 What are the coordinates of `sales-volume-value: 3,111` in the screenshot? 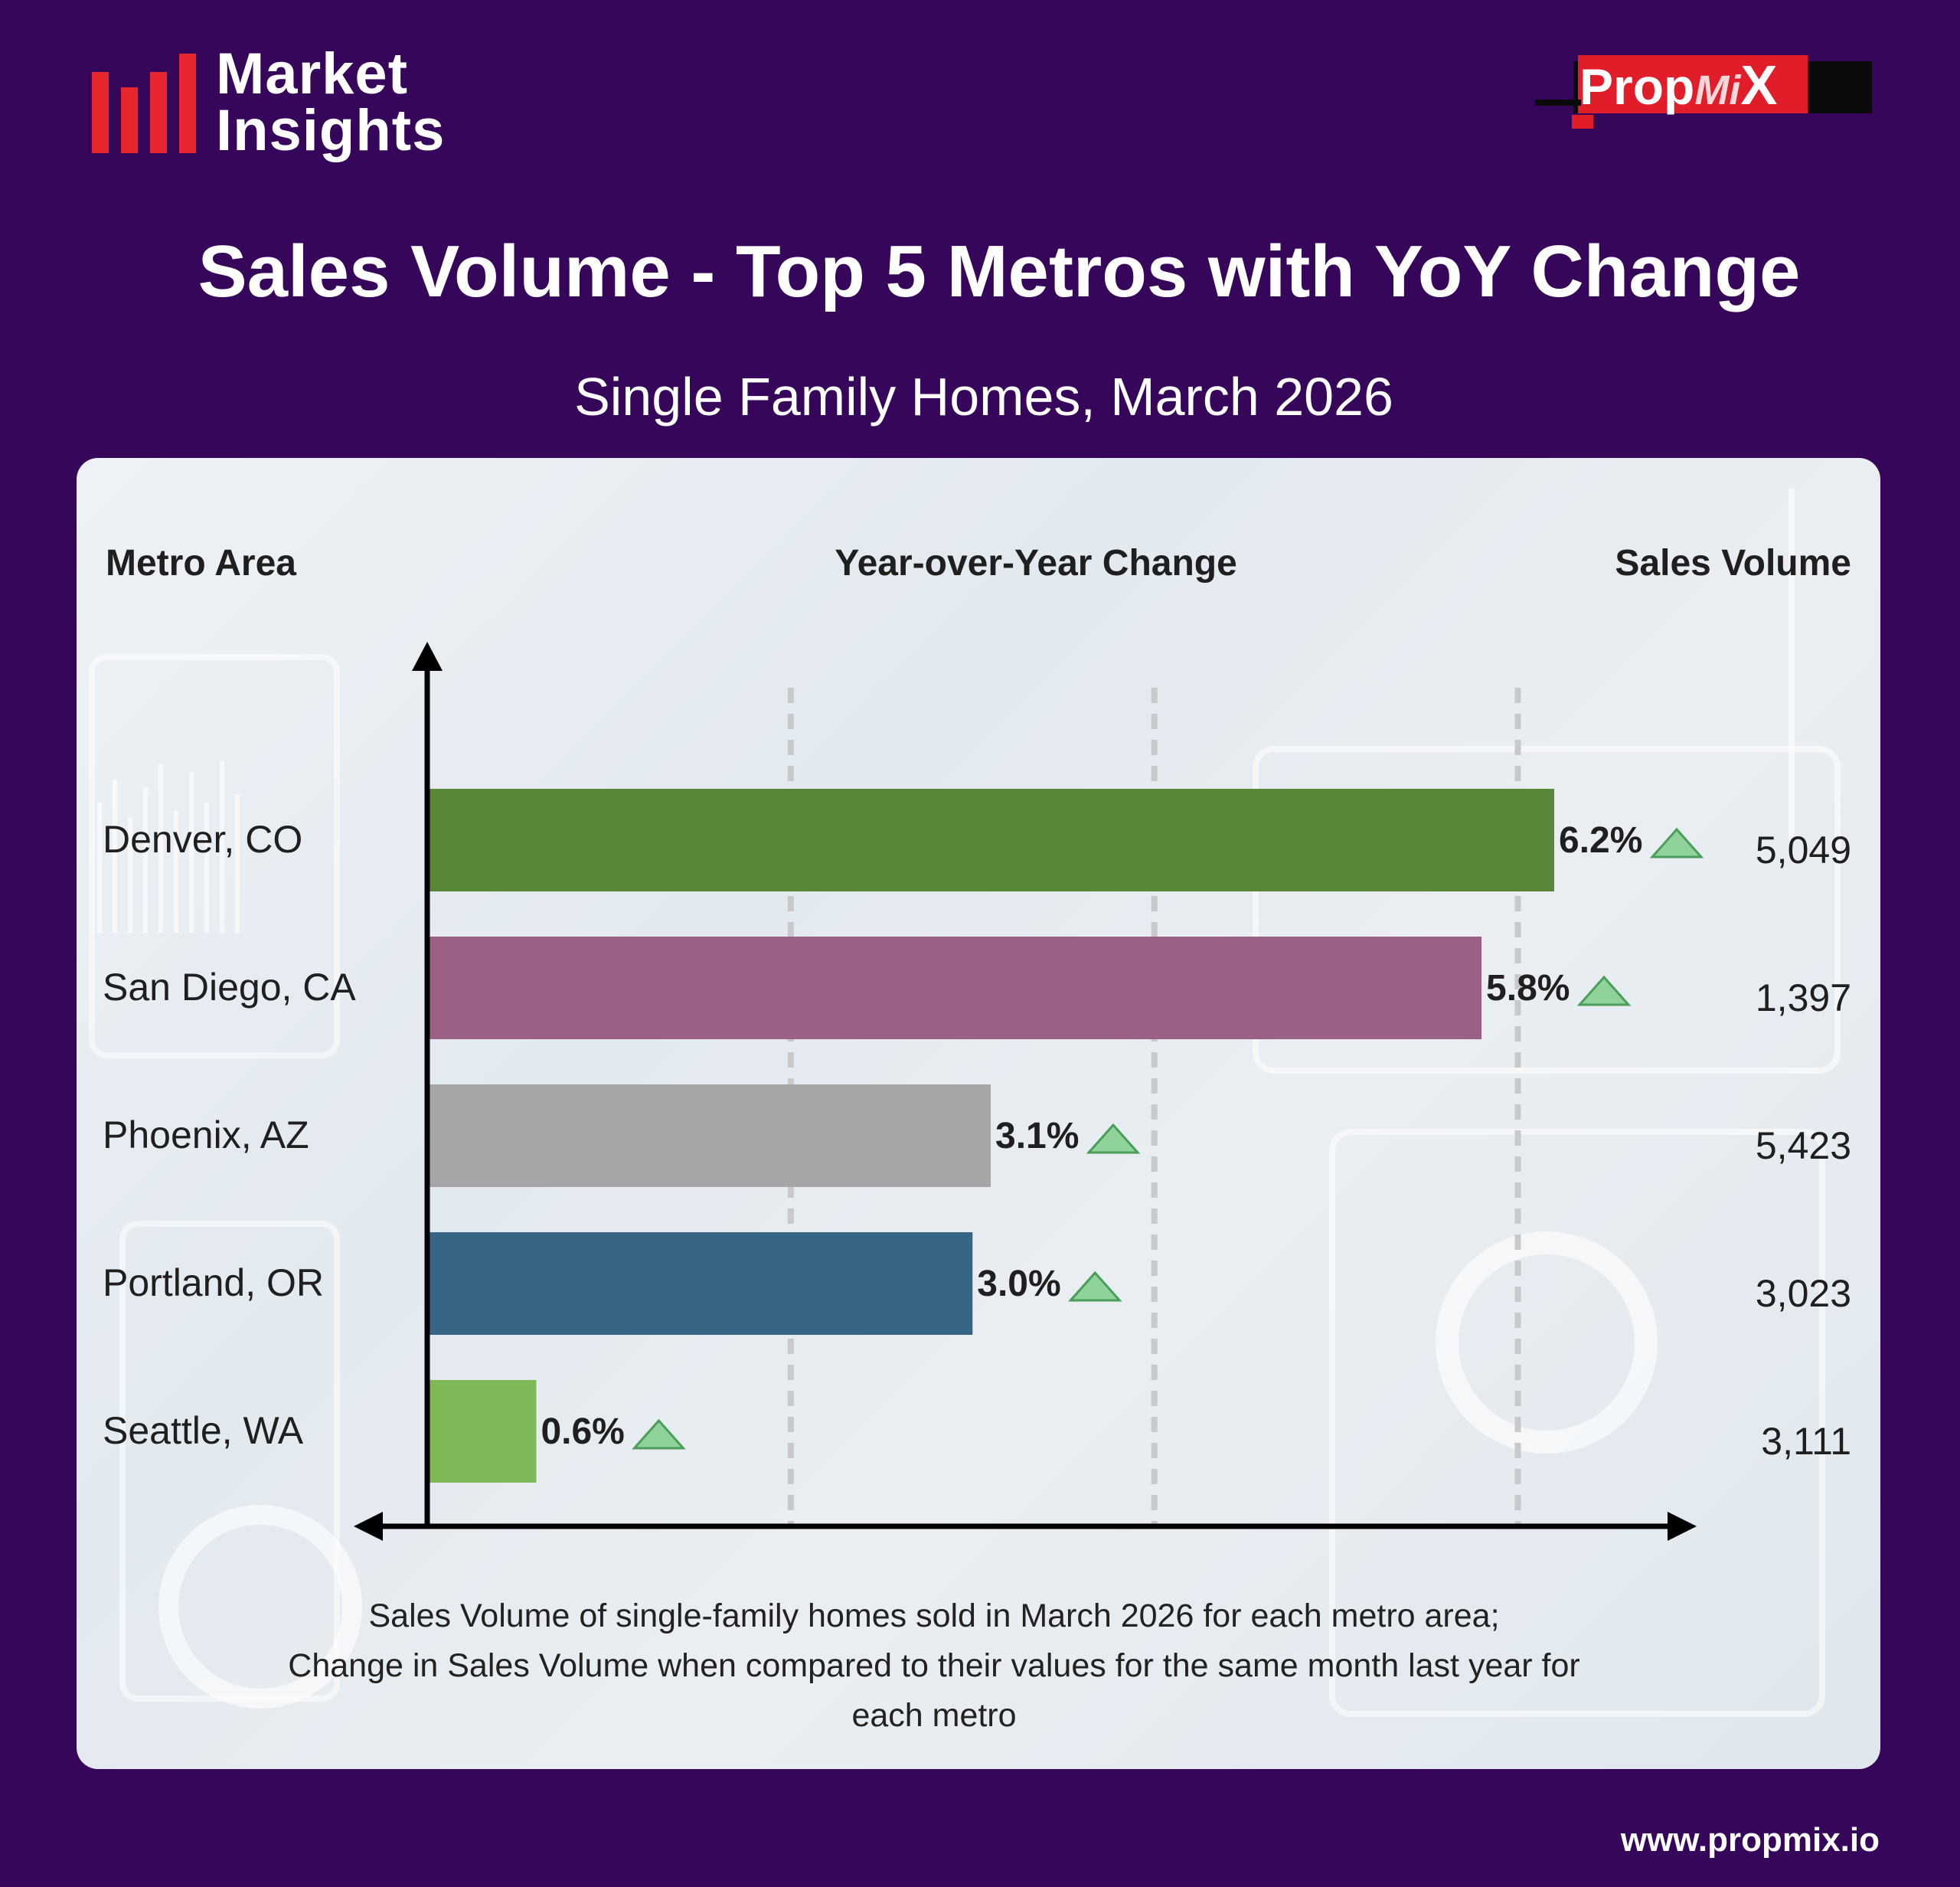 It's located at (1806, 1442).